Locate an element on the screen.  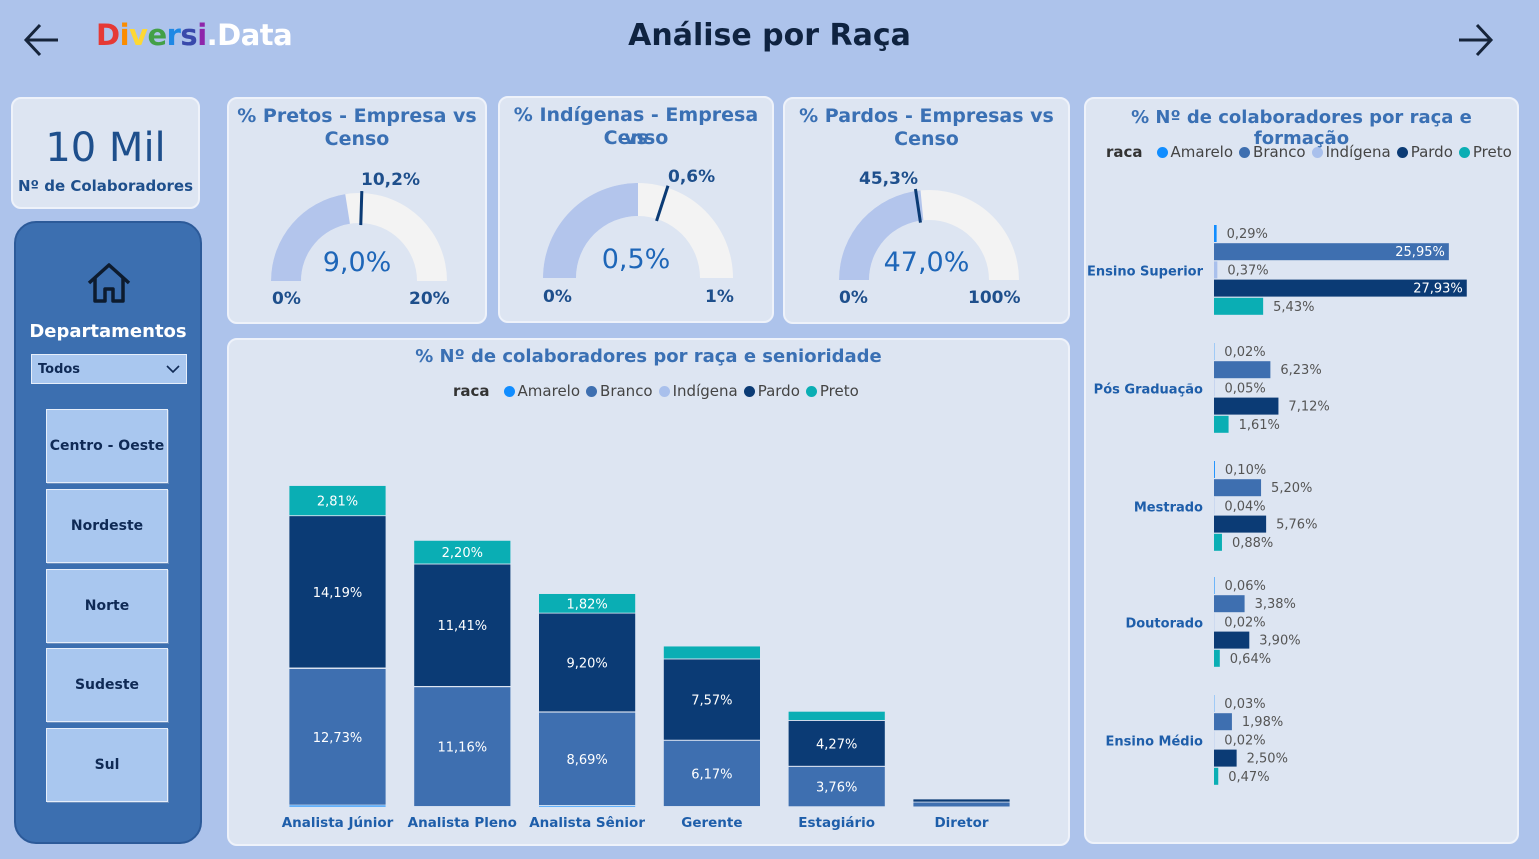
forward-arrow-icon is located at coordinates (1475, 40).